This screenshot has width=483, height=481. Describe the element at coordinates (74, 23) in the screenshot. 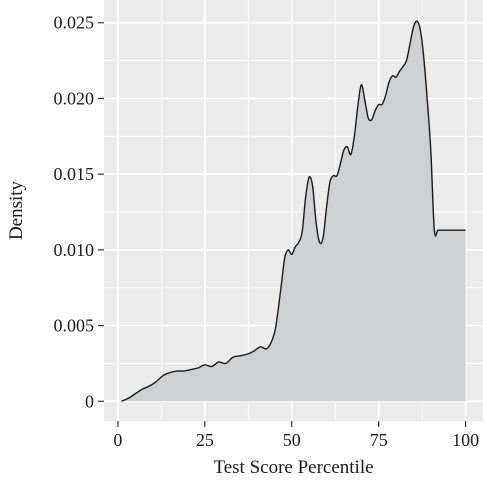

I see `y-tick-label: 0.025` at that location.